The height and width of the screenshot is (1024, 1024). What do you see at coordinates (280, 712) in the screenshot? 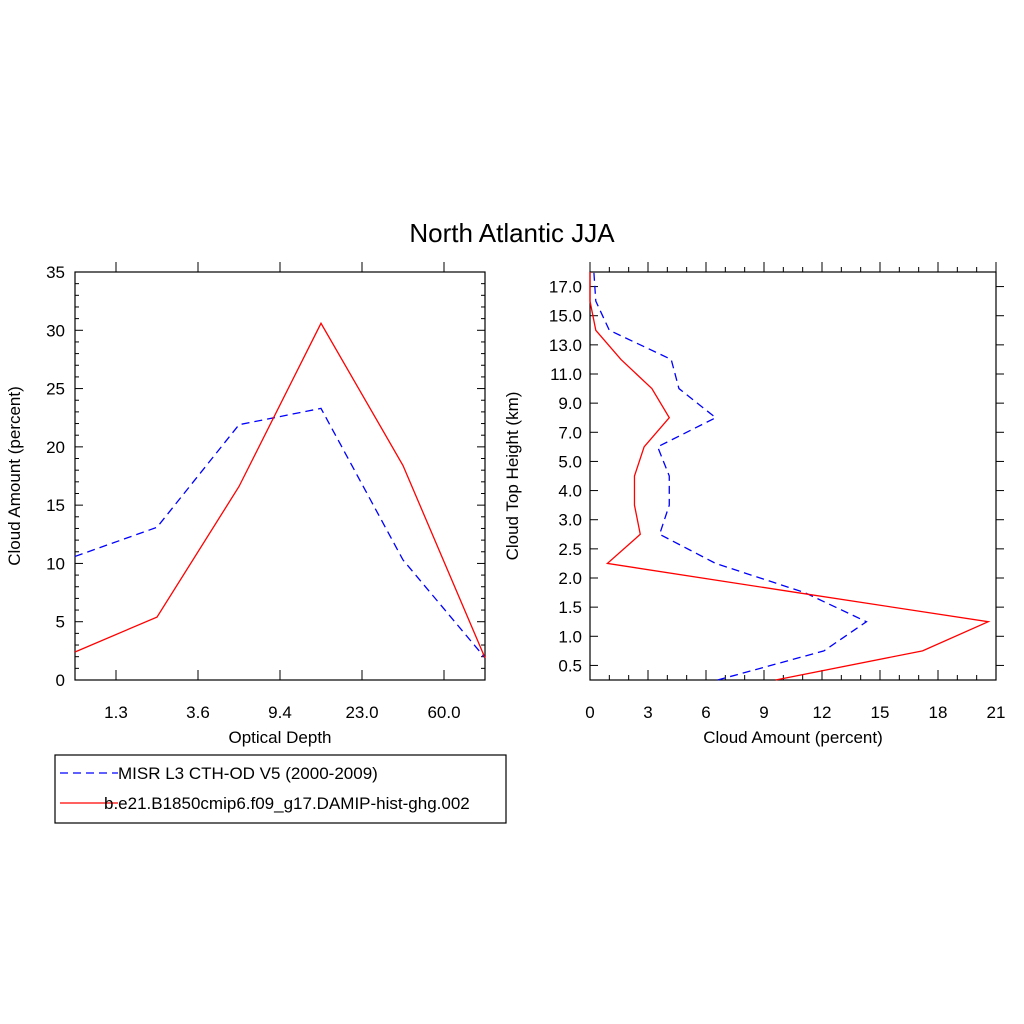
I see `left-x-tick-label: 9.4` at bounding box center [280, 712].